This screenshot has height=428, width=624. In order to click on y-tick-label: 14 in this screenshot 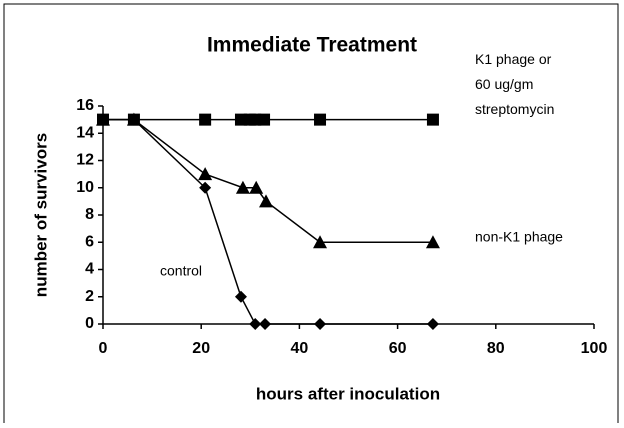, I will do `click(85, 132)`.